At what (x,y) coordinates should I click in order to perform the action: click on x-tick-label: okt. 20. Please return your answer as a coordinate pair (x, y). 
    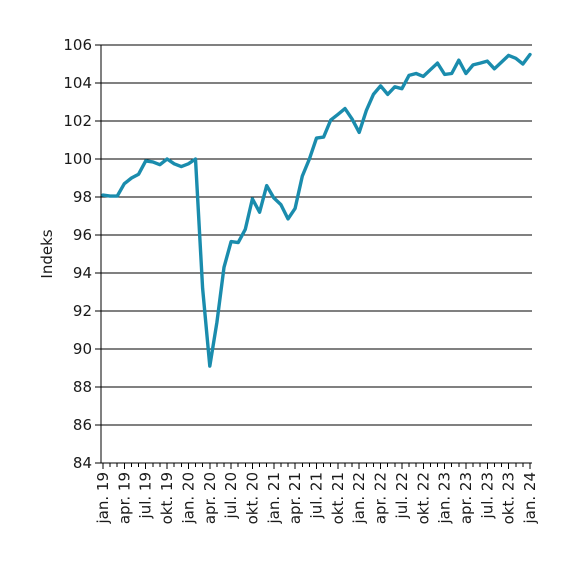
    Looking at the image, I should click on (252, 498).